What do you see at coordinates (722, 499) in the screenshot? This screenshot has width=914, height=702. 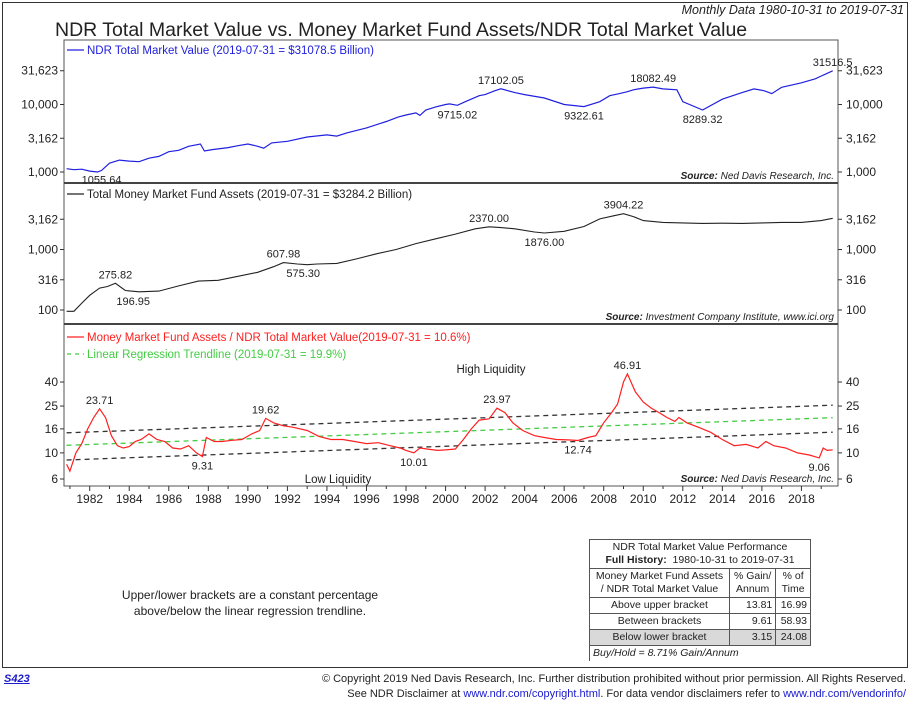 I see `x-tick-label: 2014` at bounding box center [722, 499].